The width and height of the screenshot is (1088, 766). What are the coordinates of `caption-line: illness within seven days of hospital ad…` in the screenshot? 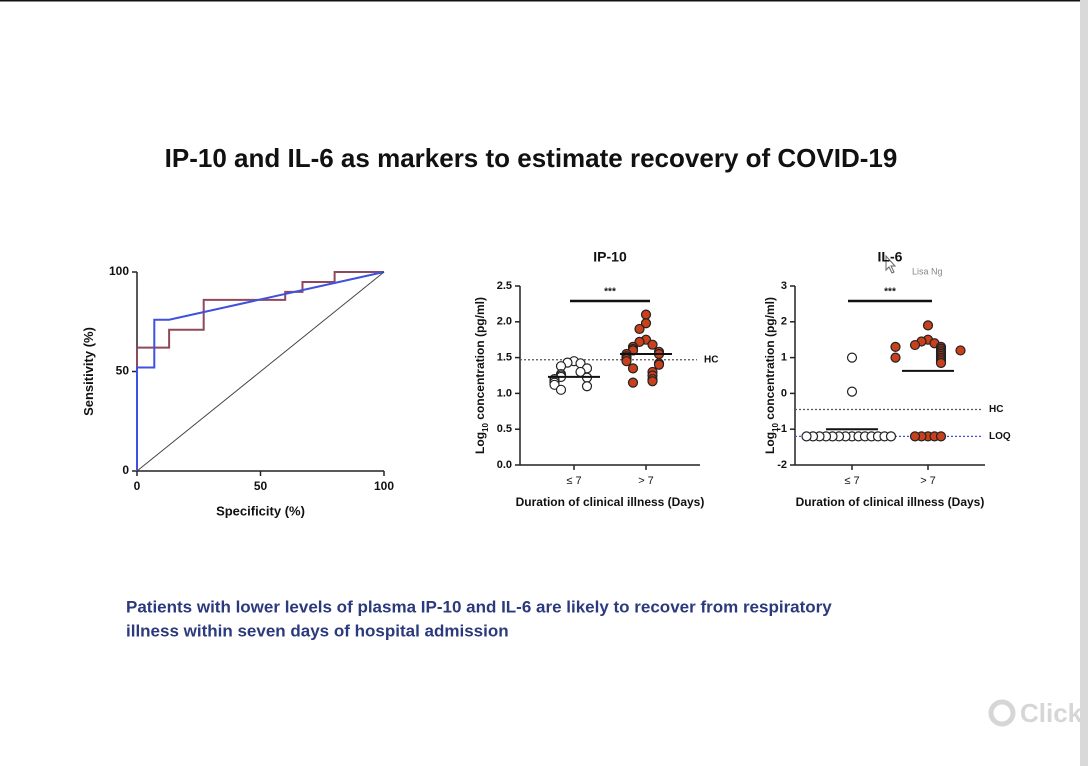 It's located at (317, 630).